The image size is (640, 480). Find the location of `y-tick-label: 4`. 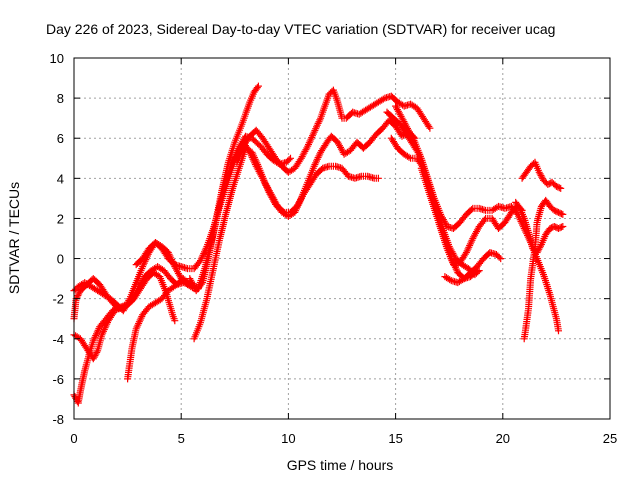

y-tick-label: 4 is located at coordinates (60, 178).